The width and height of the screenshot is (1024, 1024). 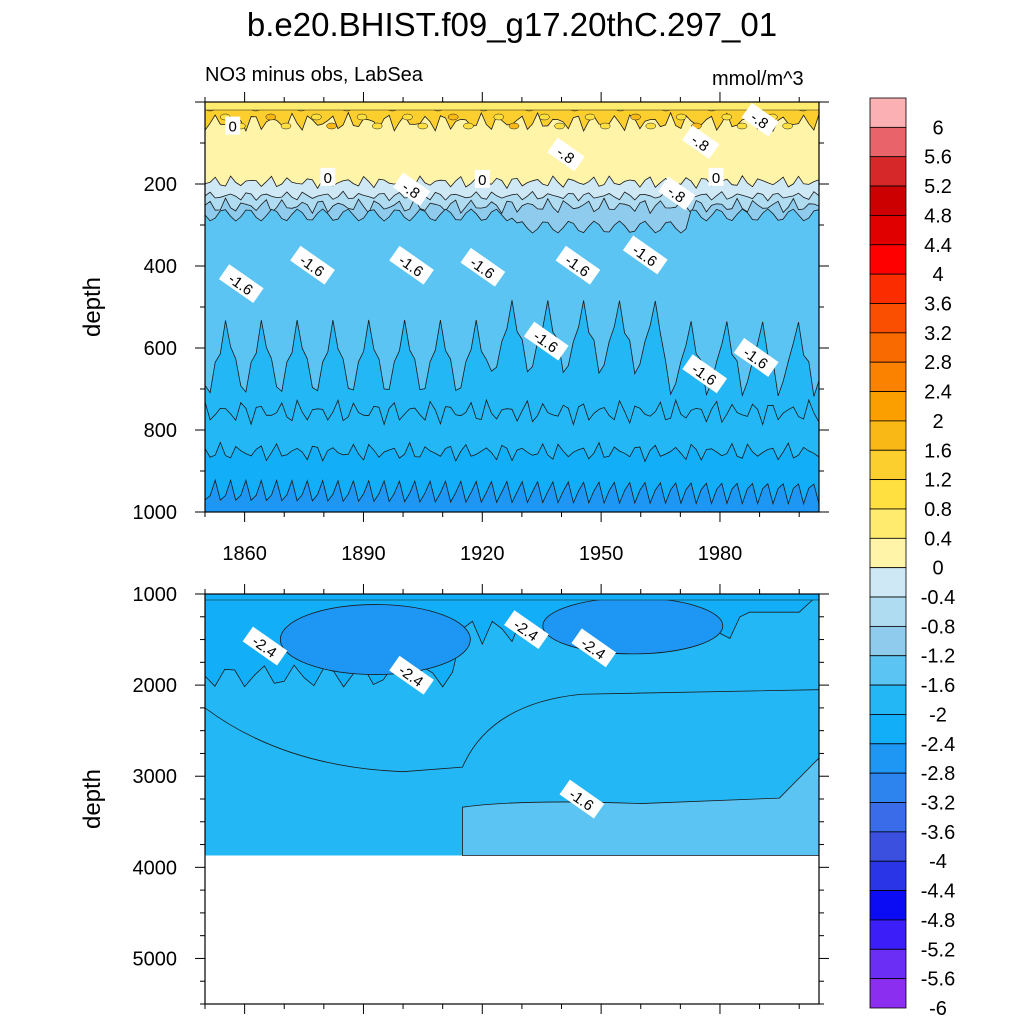 What do you see at coordinates (938, 598) in the screenshot?
I see `colorbar-label: -0.4` at bounding box center [938, 598].